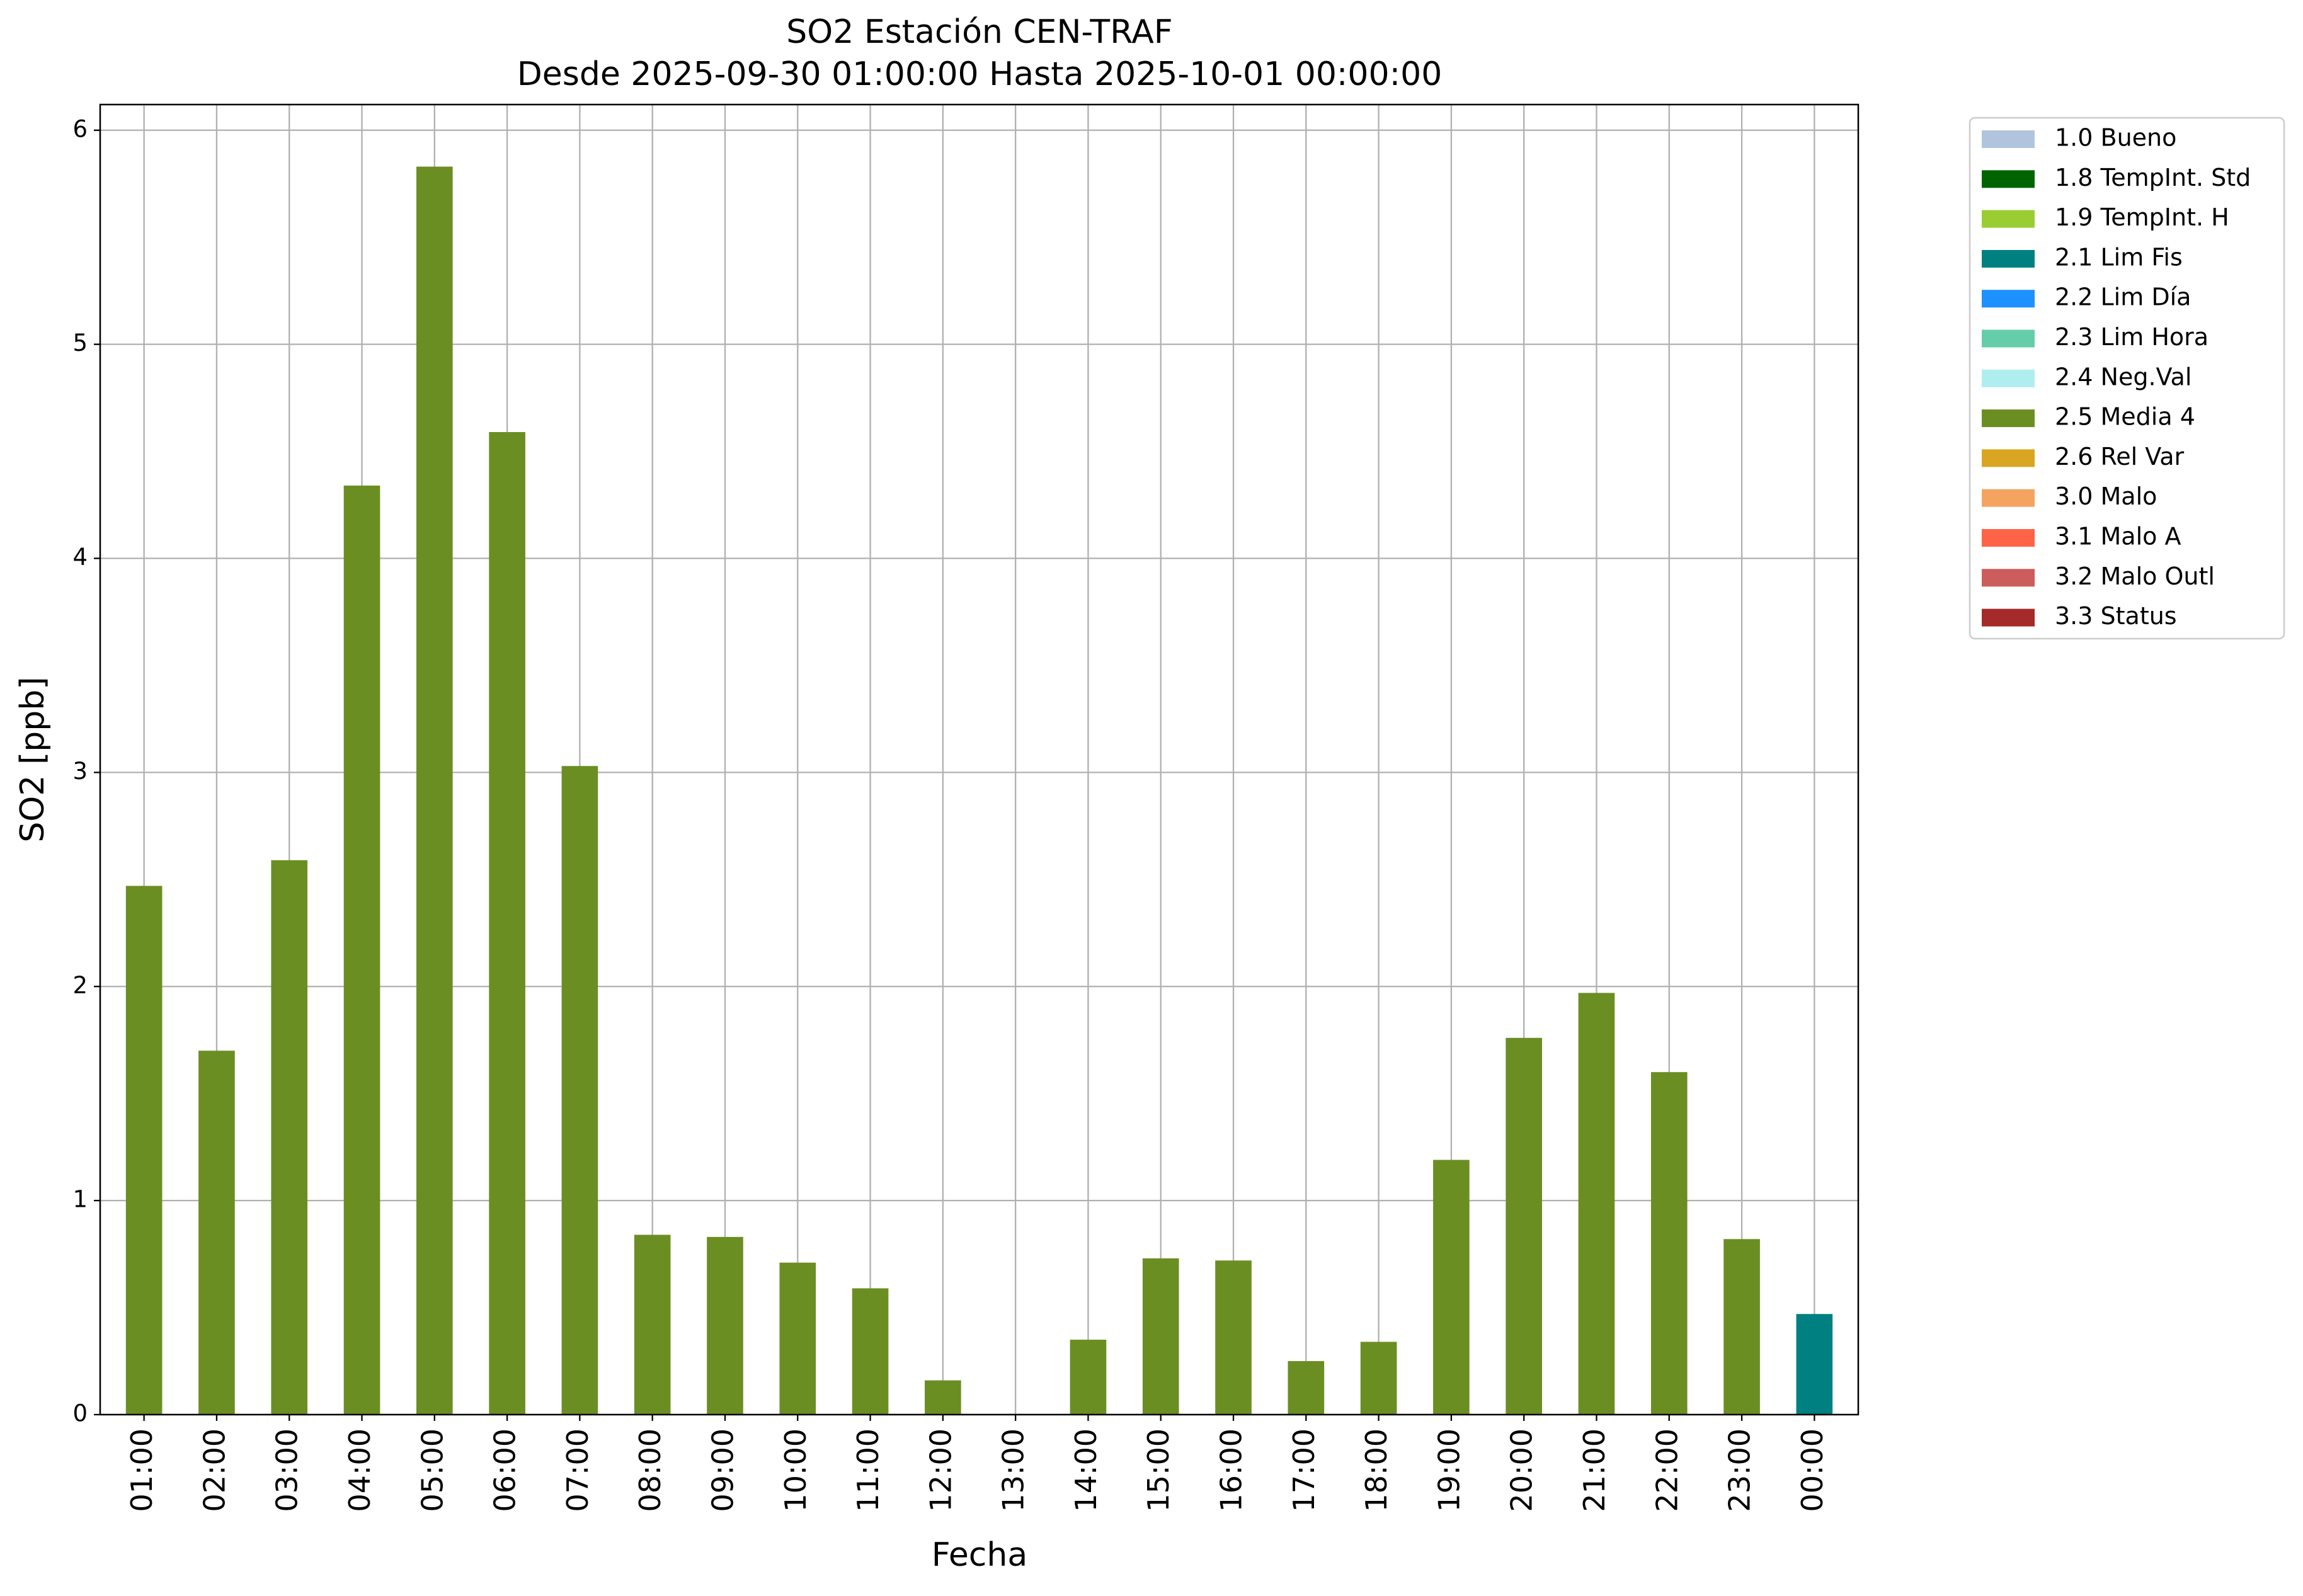 This screenshot has height=1596, width=2303. I want to click on legend-label: 3.3 Status, so click(2116, 616).